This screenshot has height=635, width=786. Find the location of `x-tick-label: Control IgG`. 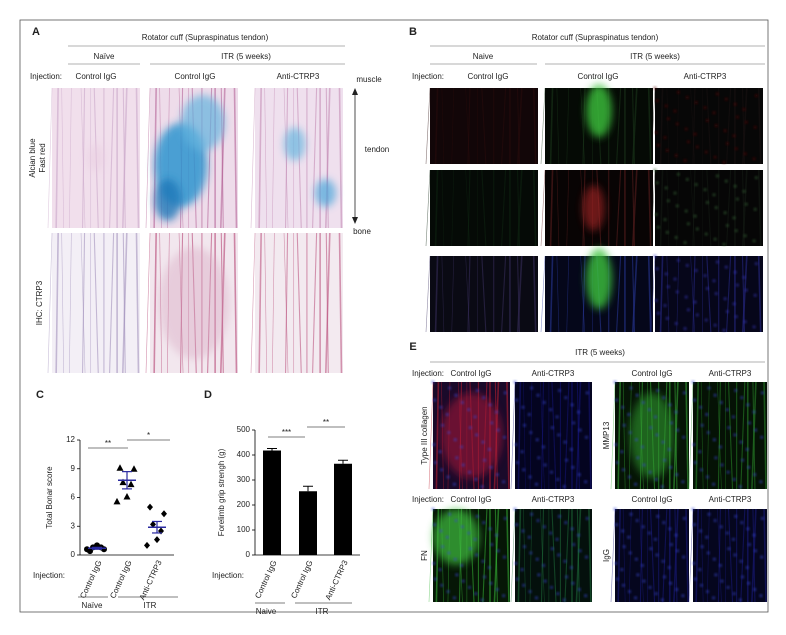

x-tick-label: Control IgG is located at coordinates (120, 579).